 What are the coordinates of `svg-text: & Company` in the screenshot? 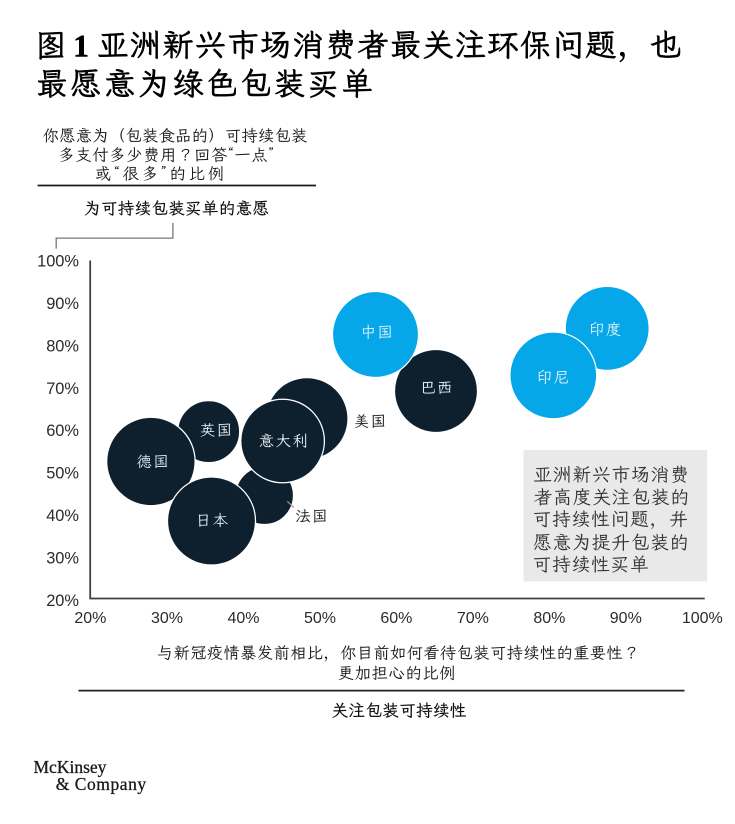 It's located at (101, 784).